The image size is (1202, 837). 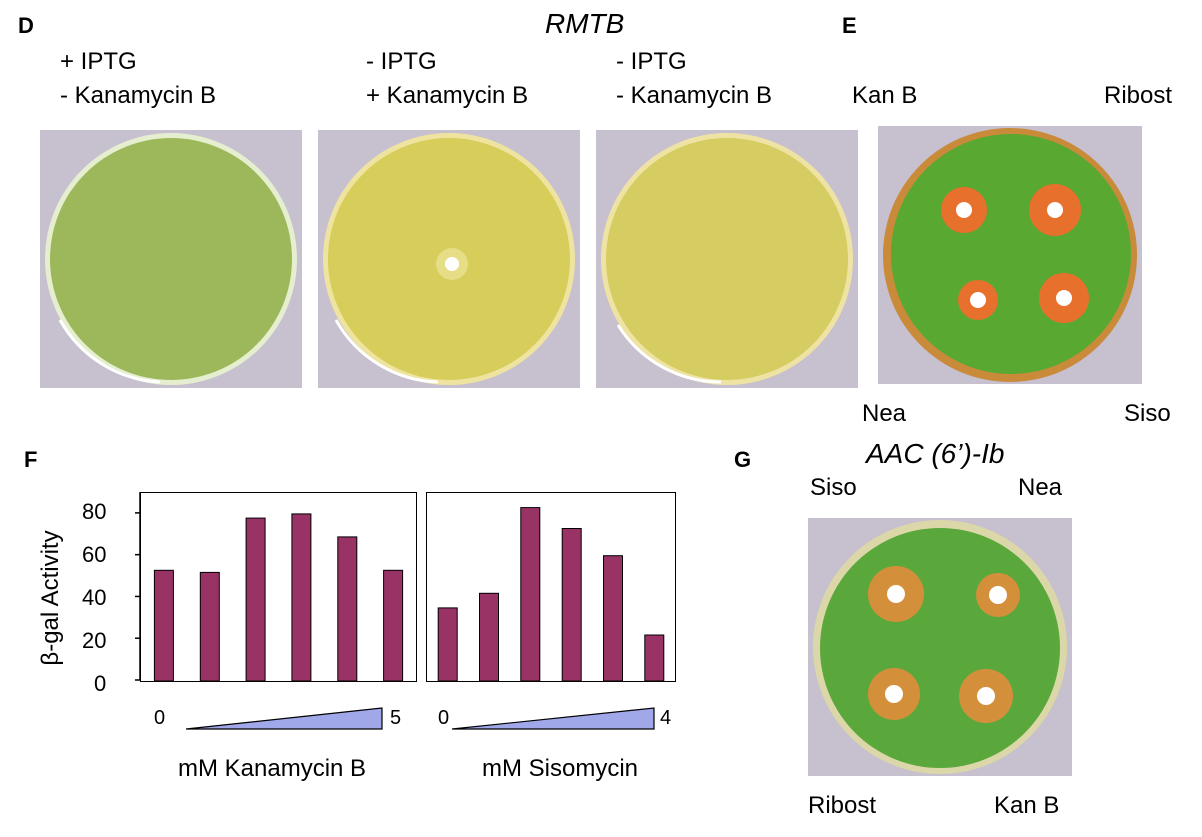 I want to click on chart-kanamycin-b, so click(x=278, y=587).